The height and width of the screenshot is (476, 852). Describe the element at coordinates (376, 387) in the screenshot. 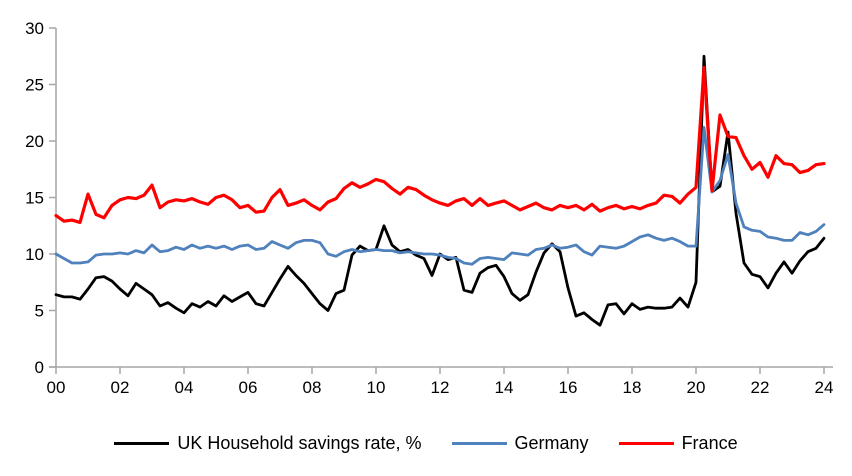

I see `x-tick-label: 10` at that location.